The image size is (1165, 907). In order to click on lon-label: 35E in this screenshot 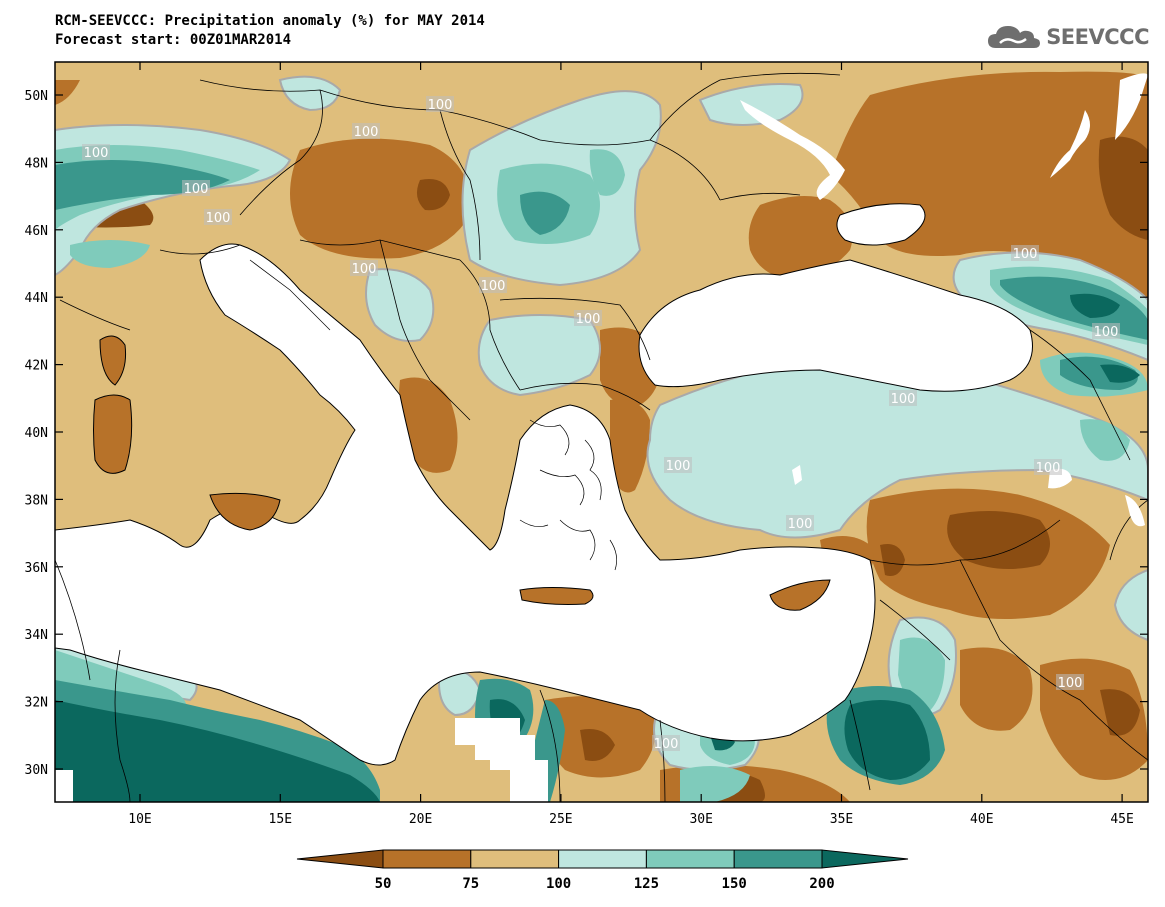, I will do `click(841, 819)`.